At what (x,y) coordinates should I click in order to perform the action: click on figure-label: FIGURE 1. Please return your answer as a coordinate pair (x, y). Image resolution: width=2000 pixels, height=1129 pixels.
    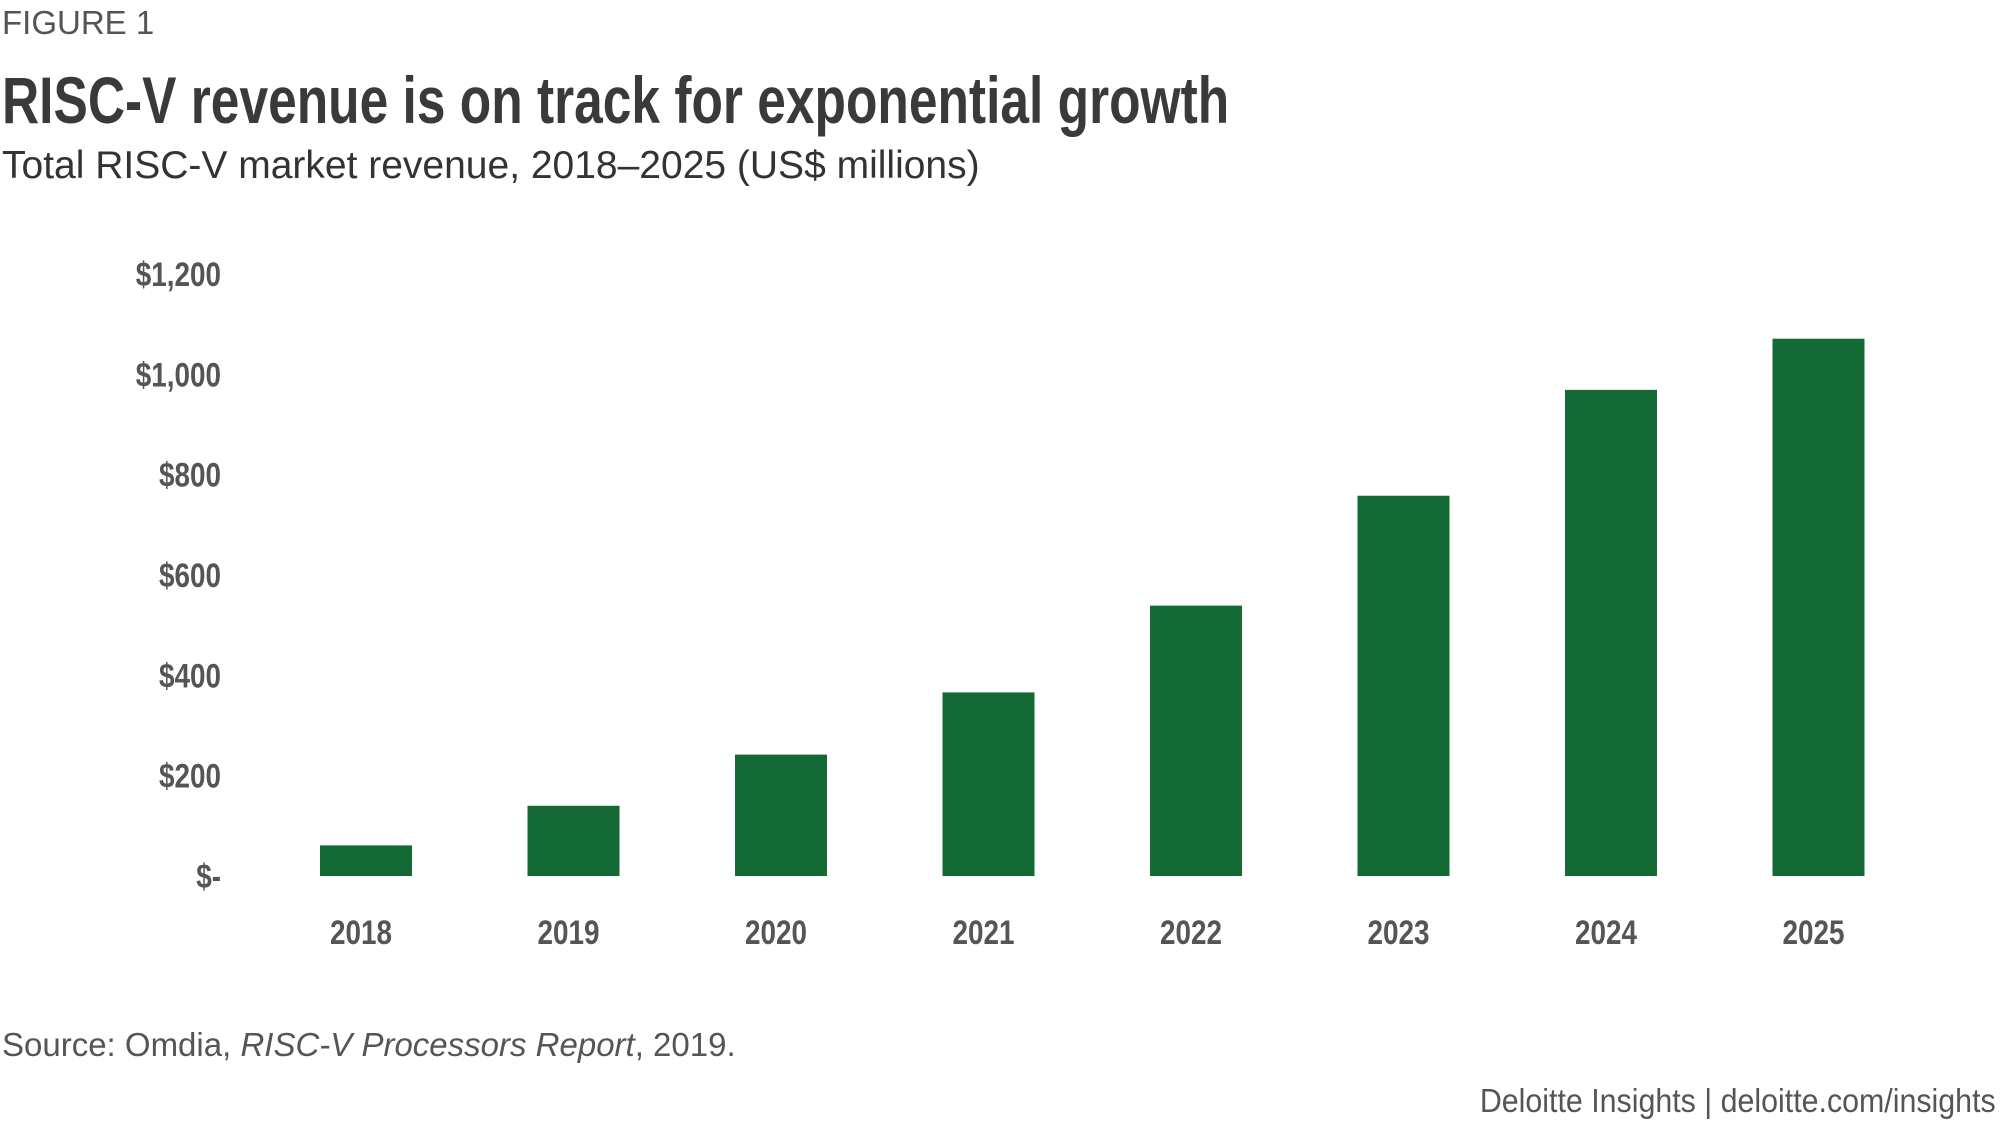
    Looking at the image, I should click on (78, 22).